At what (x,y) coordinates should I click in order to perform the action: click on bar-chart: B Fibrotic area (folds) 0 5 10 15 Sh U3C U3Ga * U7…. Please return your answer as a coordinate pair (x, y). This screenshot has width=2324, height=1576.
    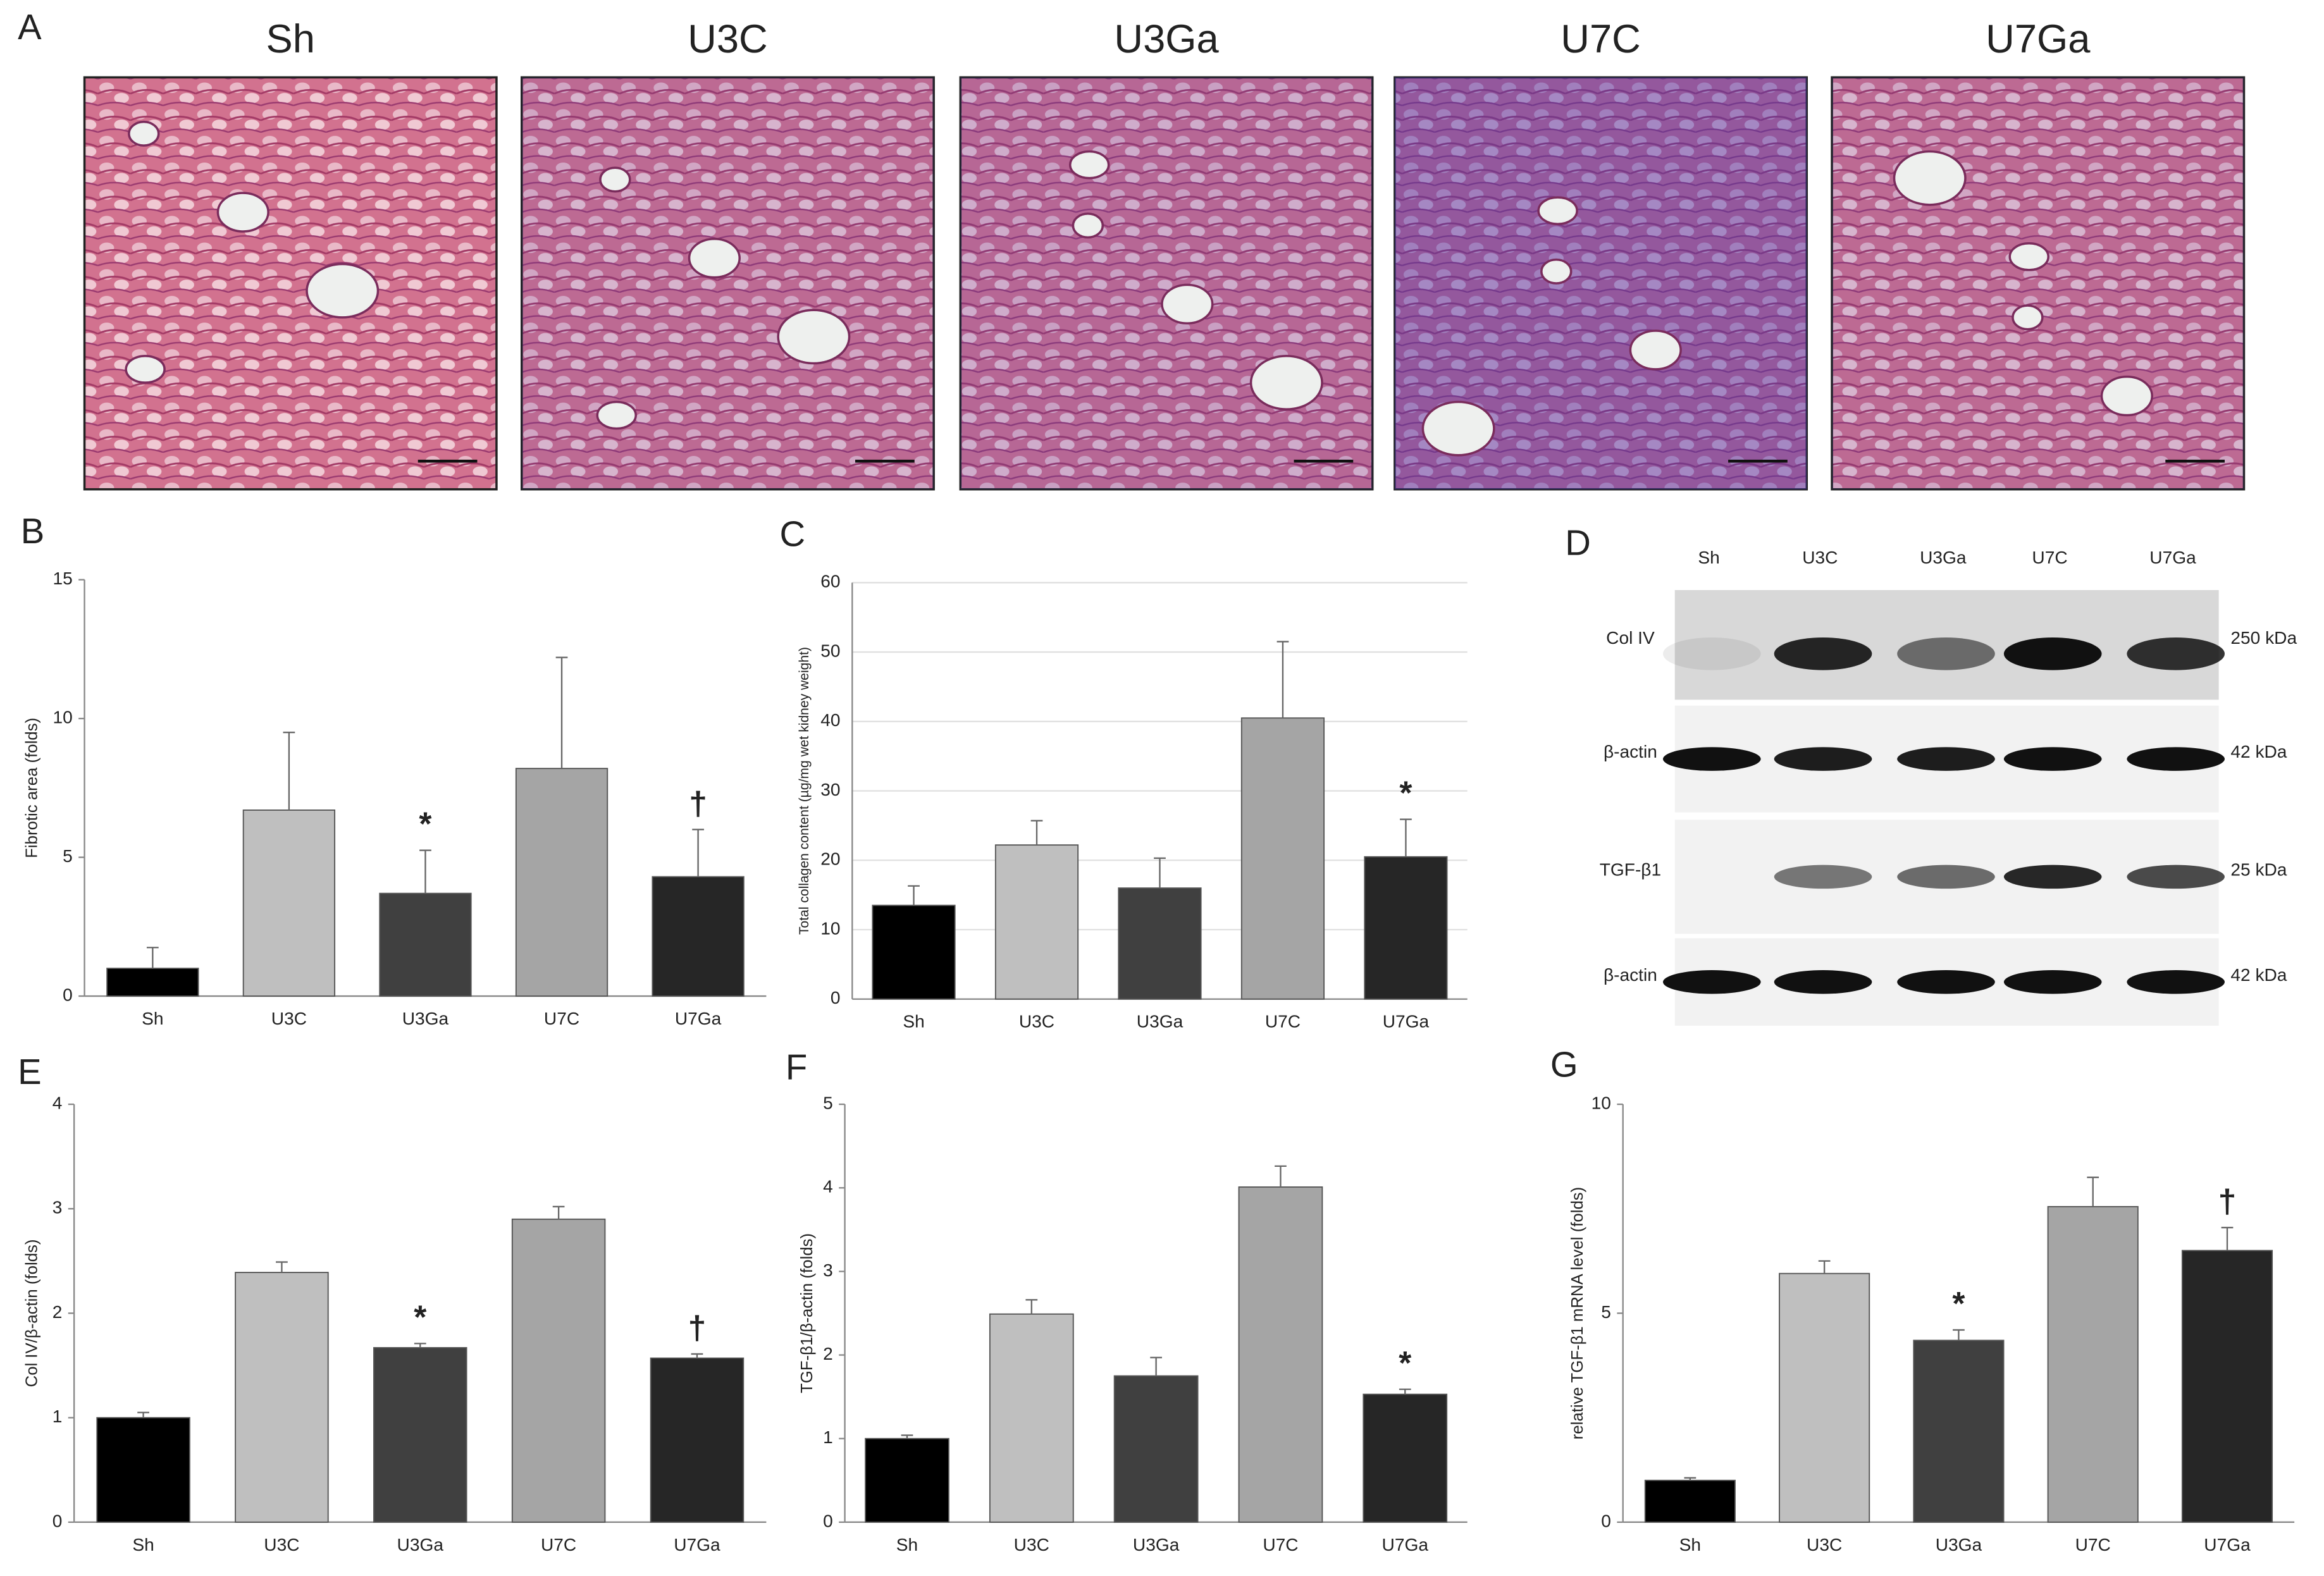
    Looking at the image, I should click on (394, 769).